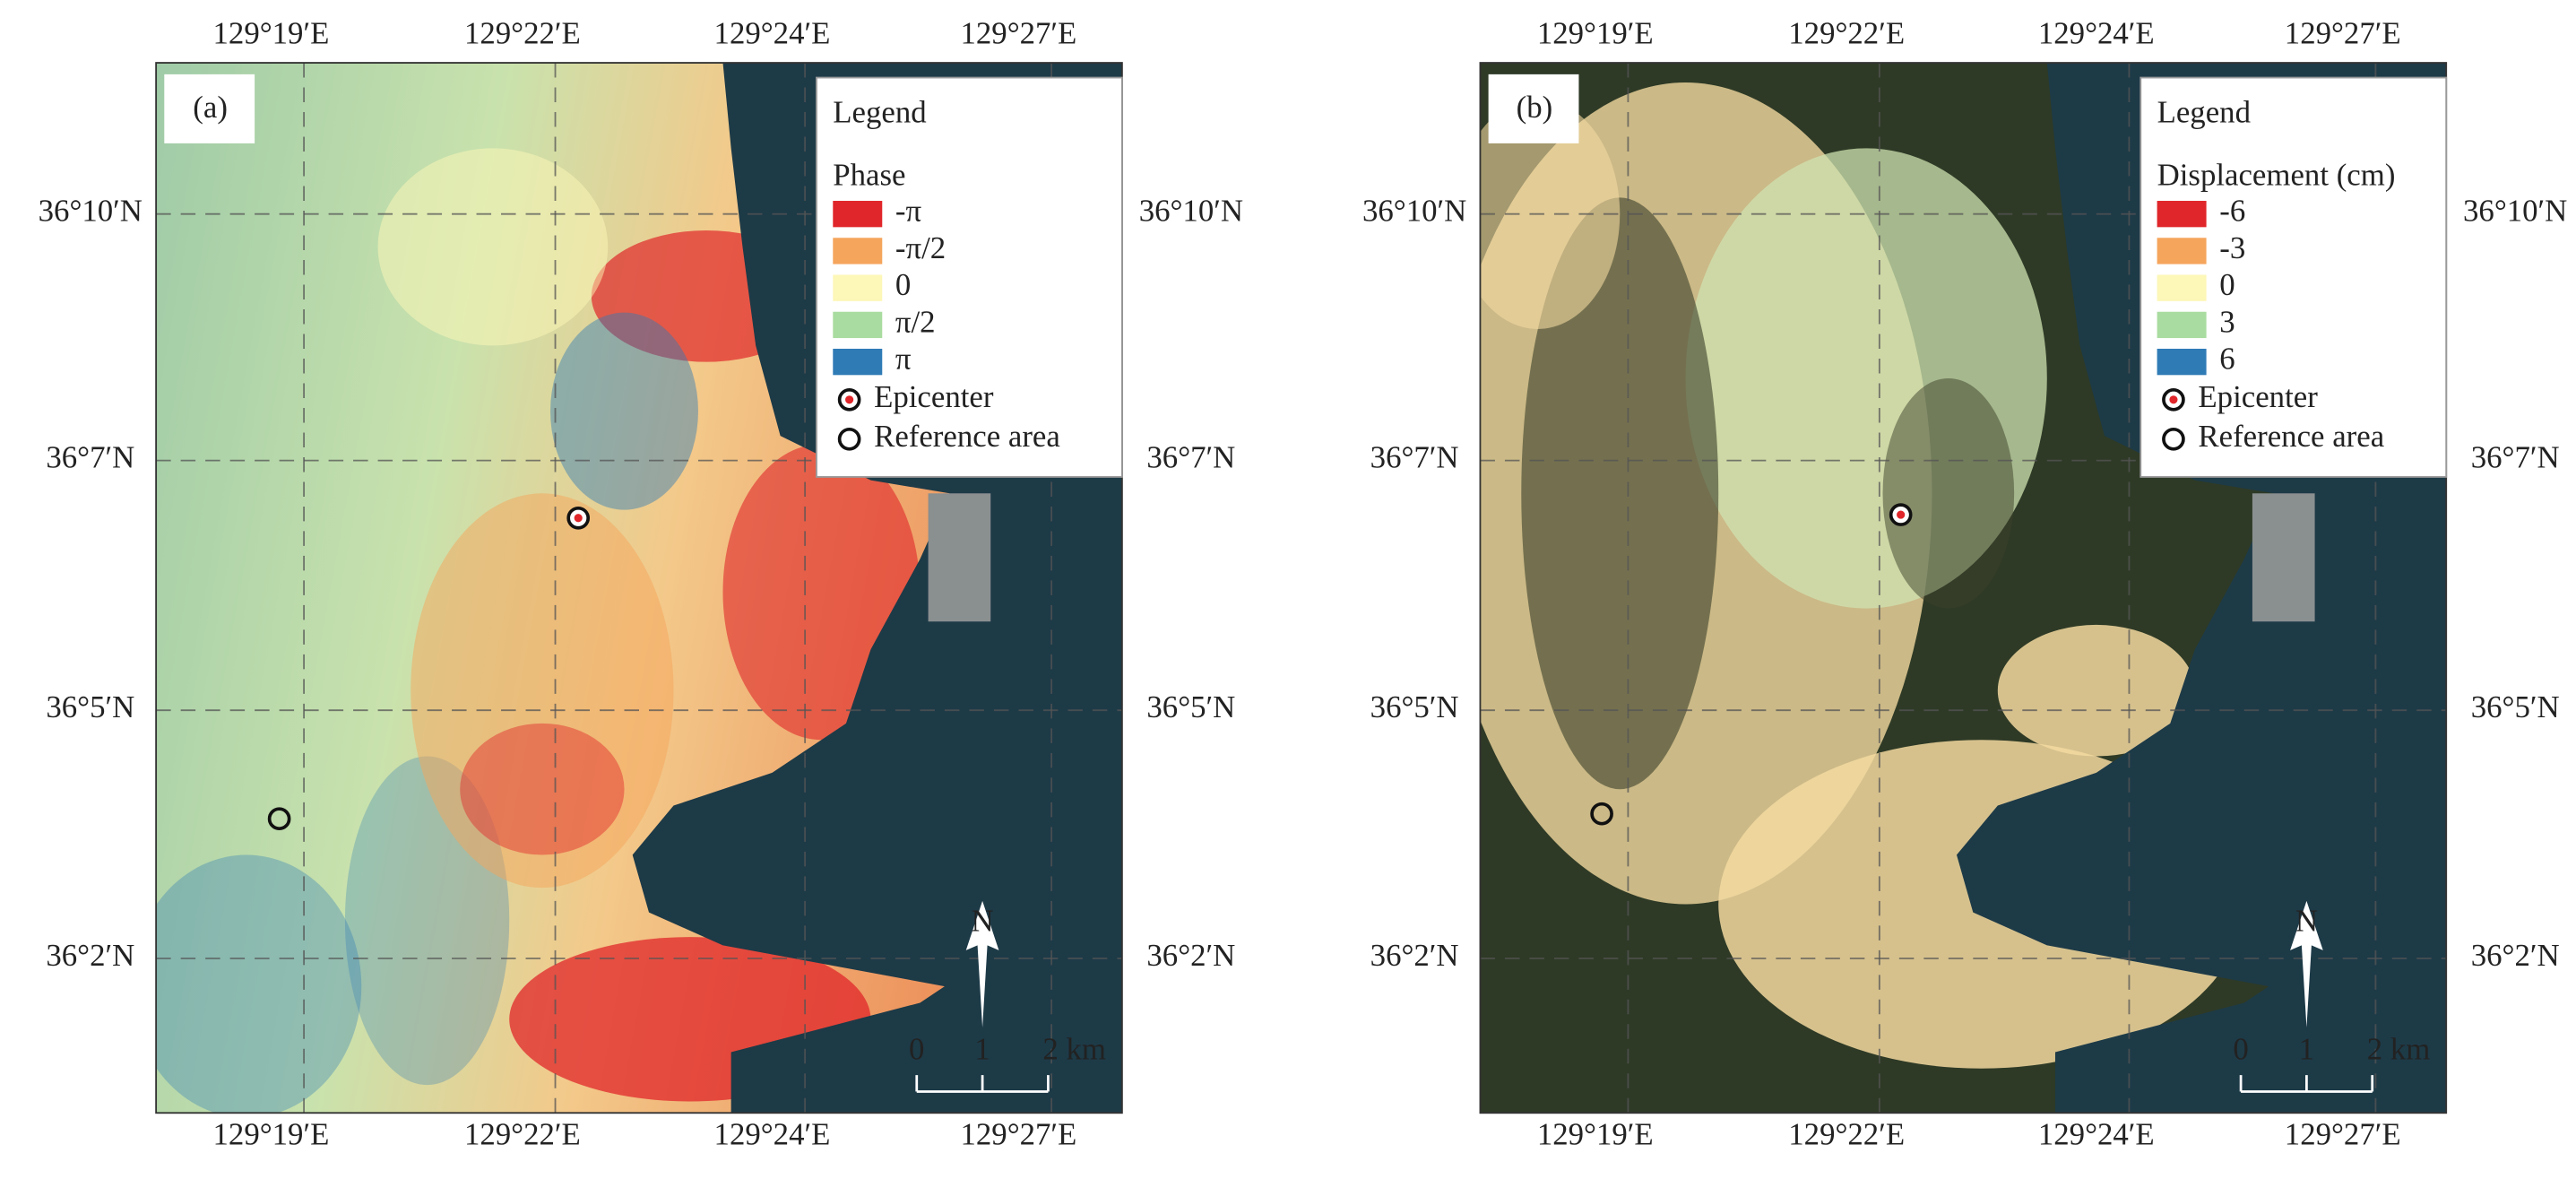 The image size is (2576, 1179). I want to click on legend-label: -π, so click(908, 211).